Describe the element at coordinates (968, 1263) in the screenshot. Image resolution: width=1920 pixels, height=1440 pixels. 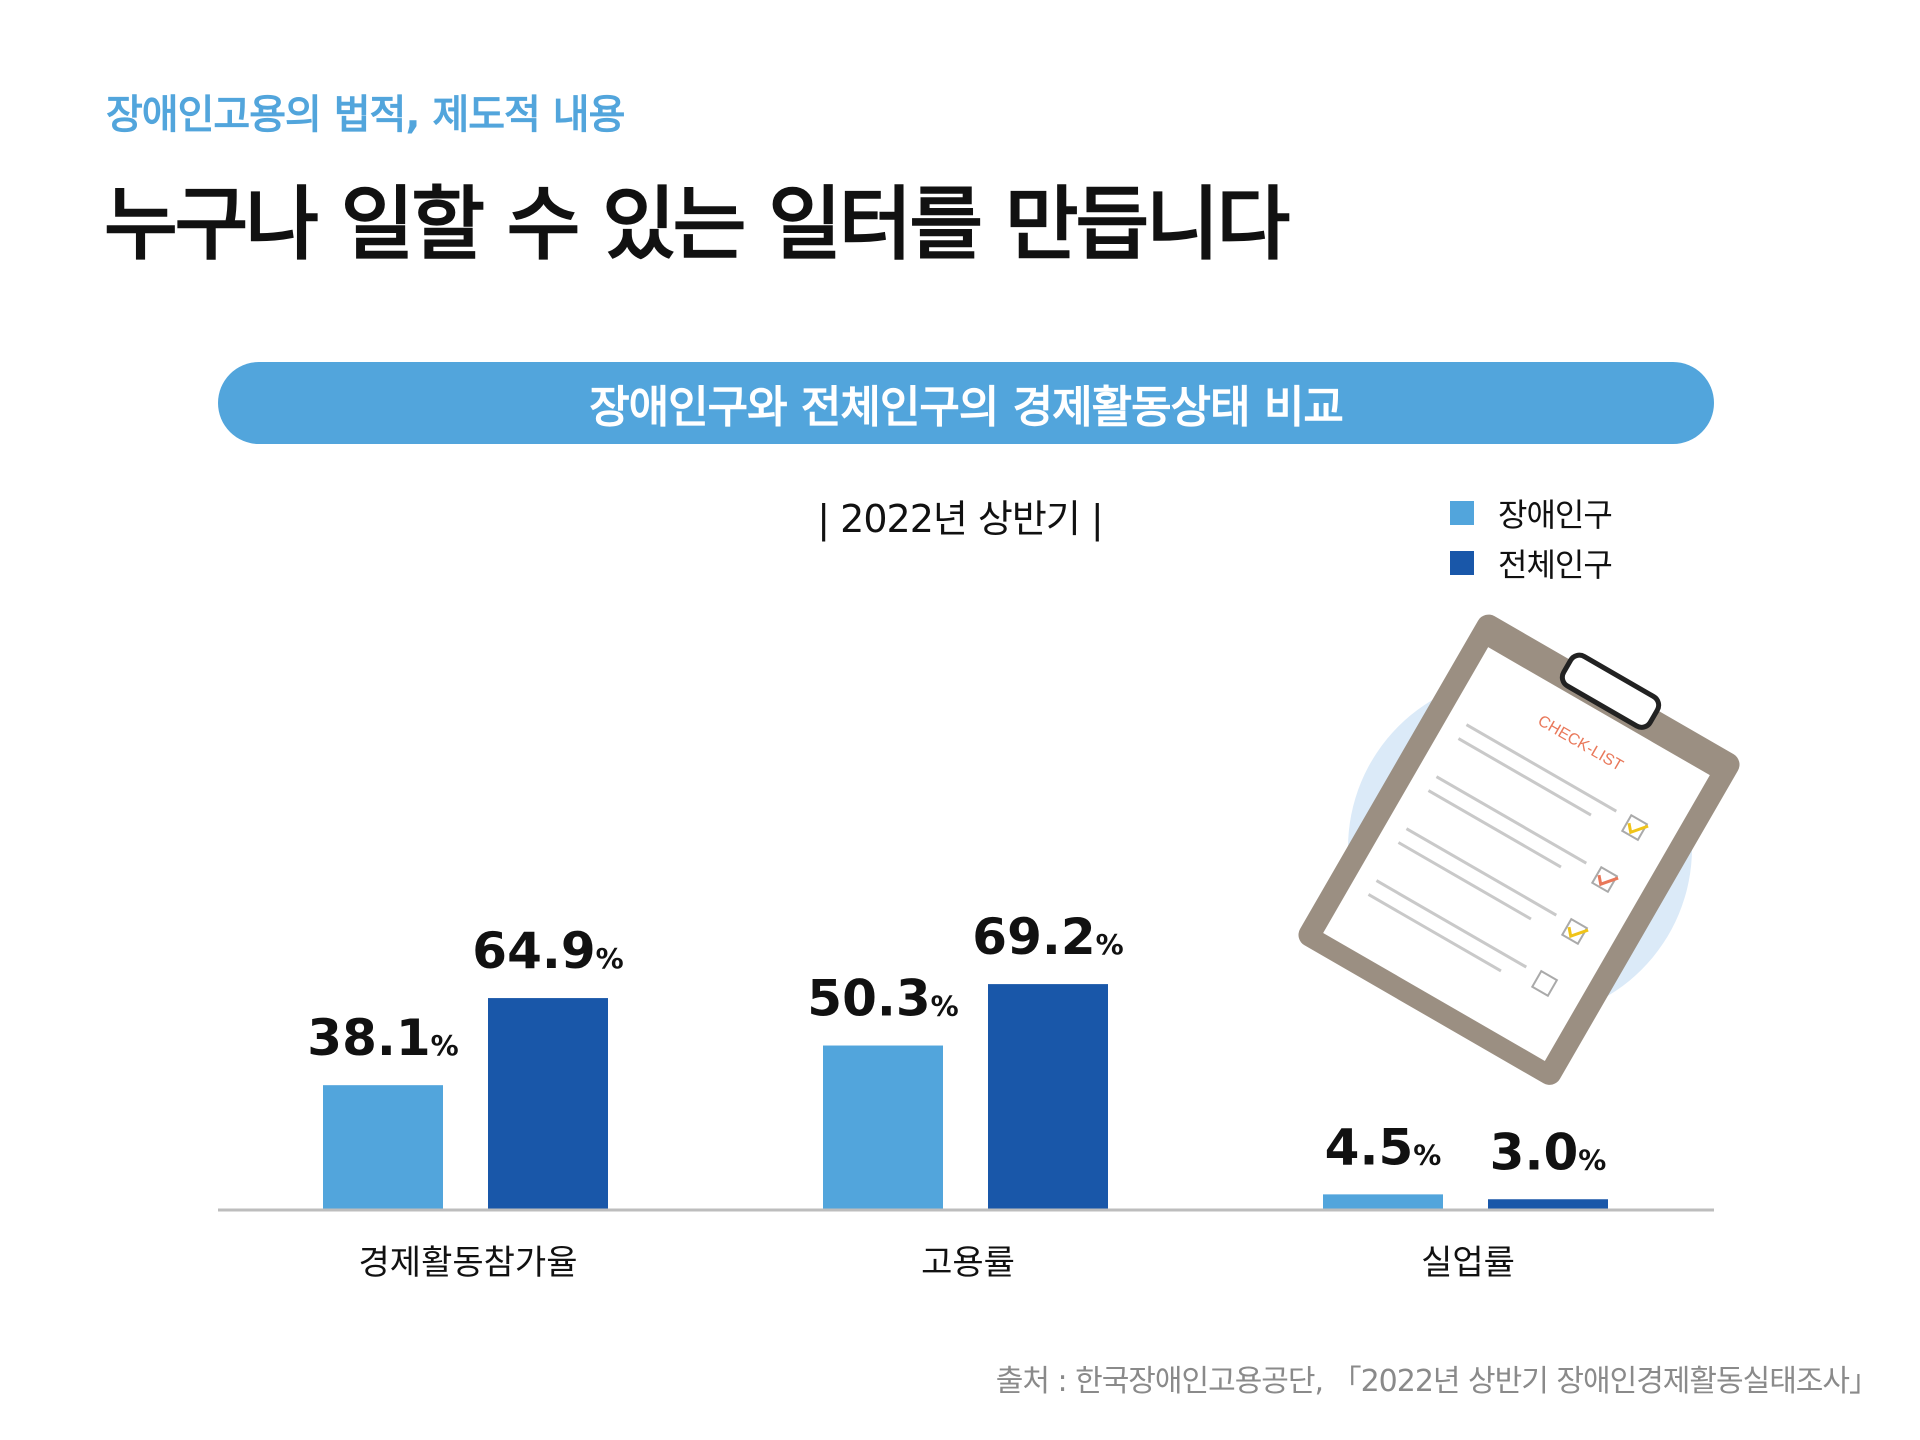
I see `category-label: 고용률` at that location.